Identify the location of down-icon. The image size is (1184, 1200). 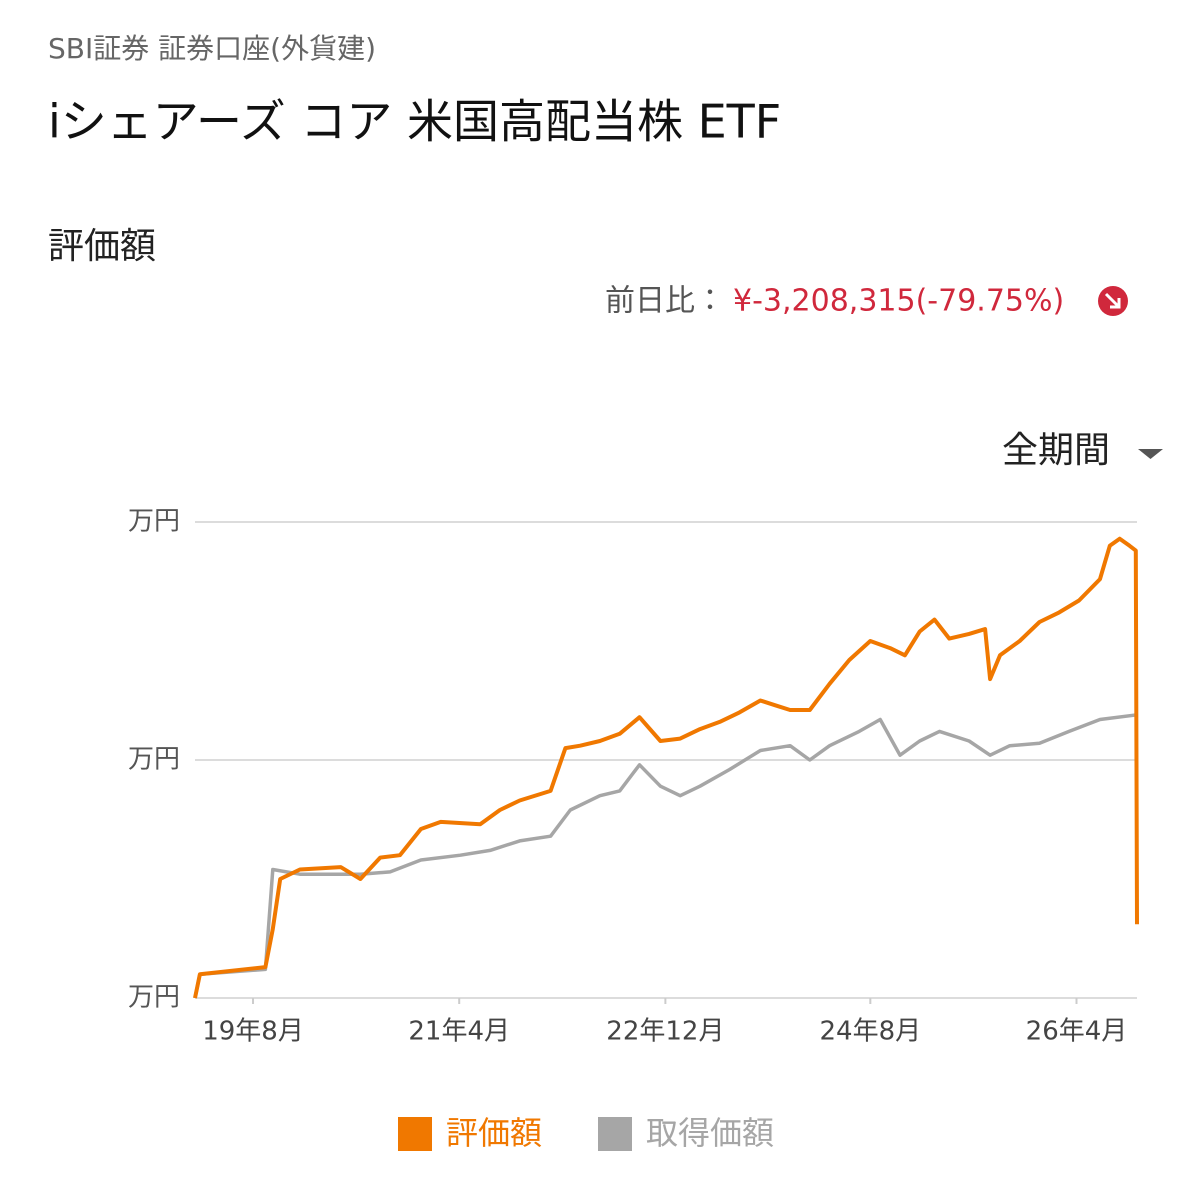
(1113, 301).